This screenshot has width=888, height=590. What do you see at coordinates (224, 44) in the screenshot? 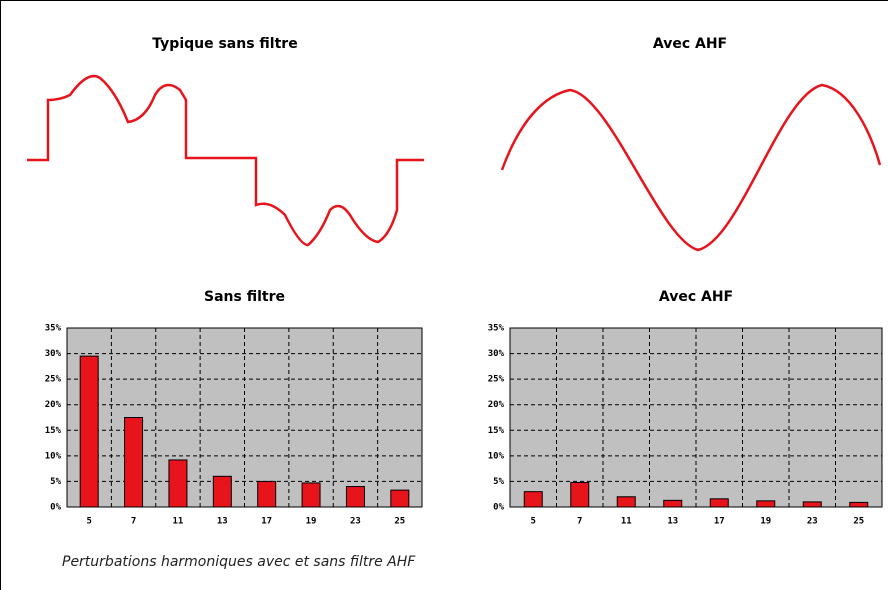
I see `waveform-title: Typique sans filtre` at bounding box center [224, 44].